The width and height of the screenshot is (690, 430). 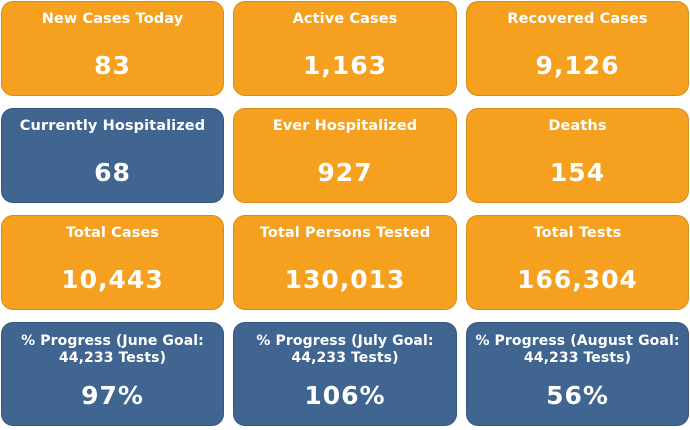 I want to click on card-label: Currently Hospitalized, so click(x=112, y=126).